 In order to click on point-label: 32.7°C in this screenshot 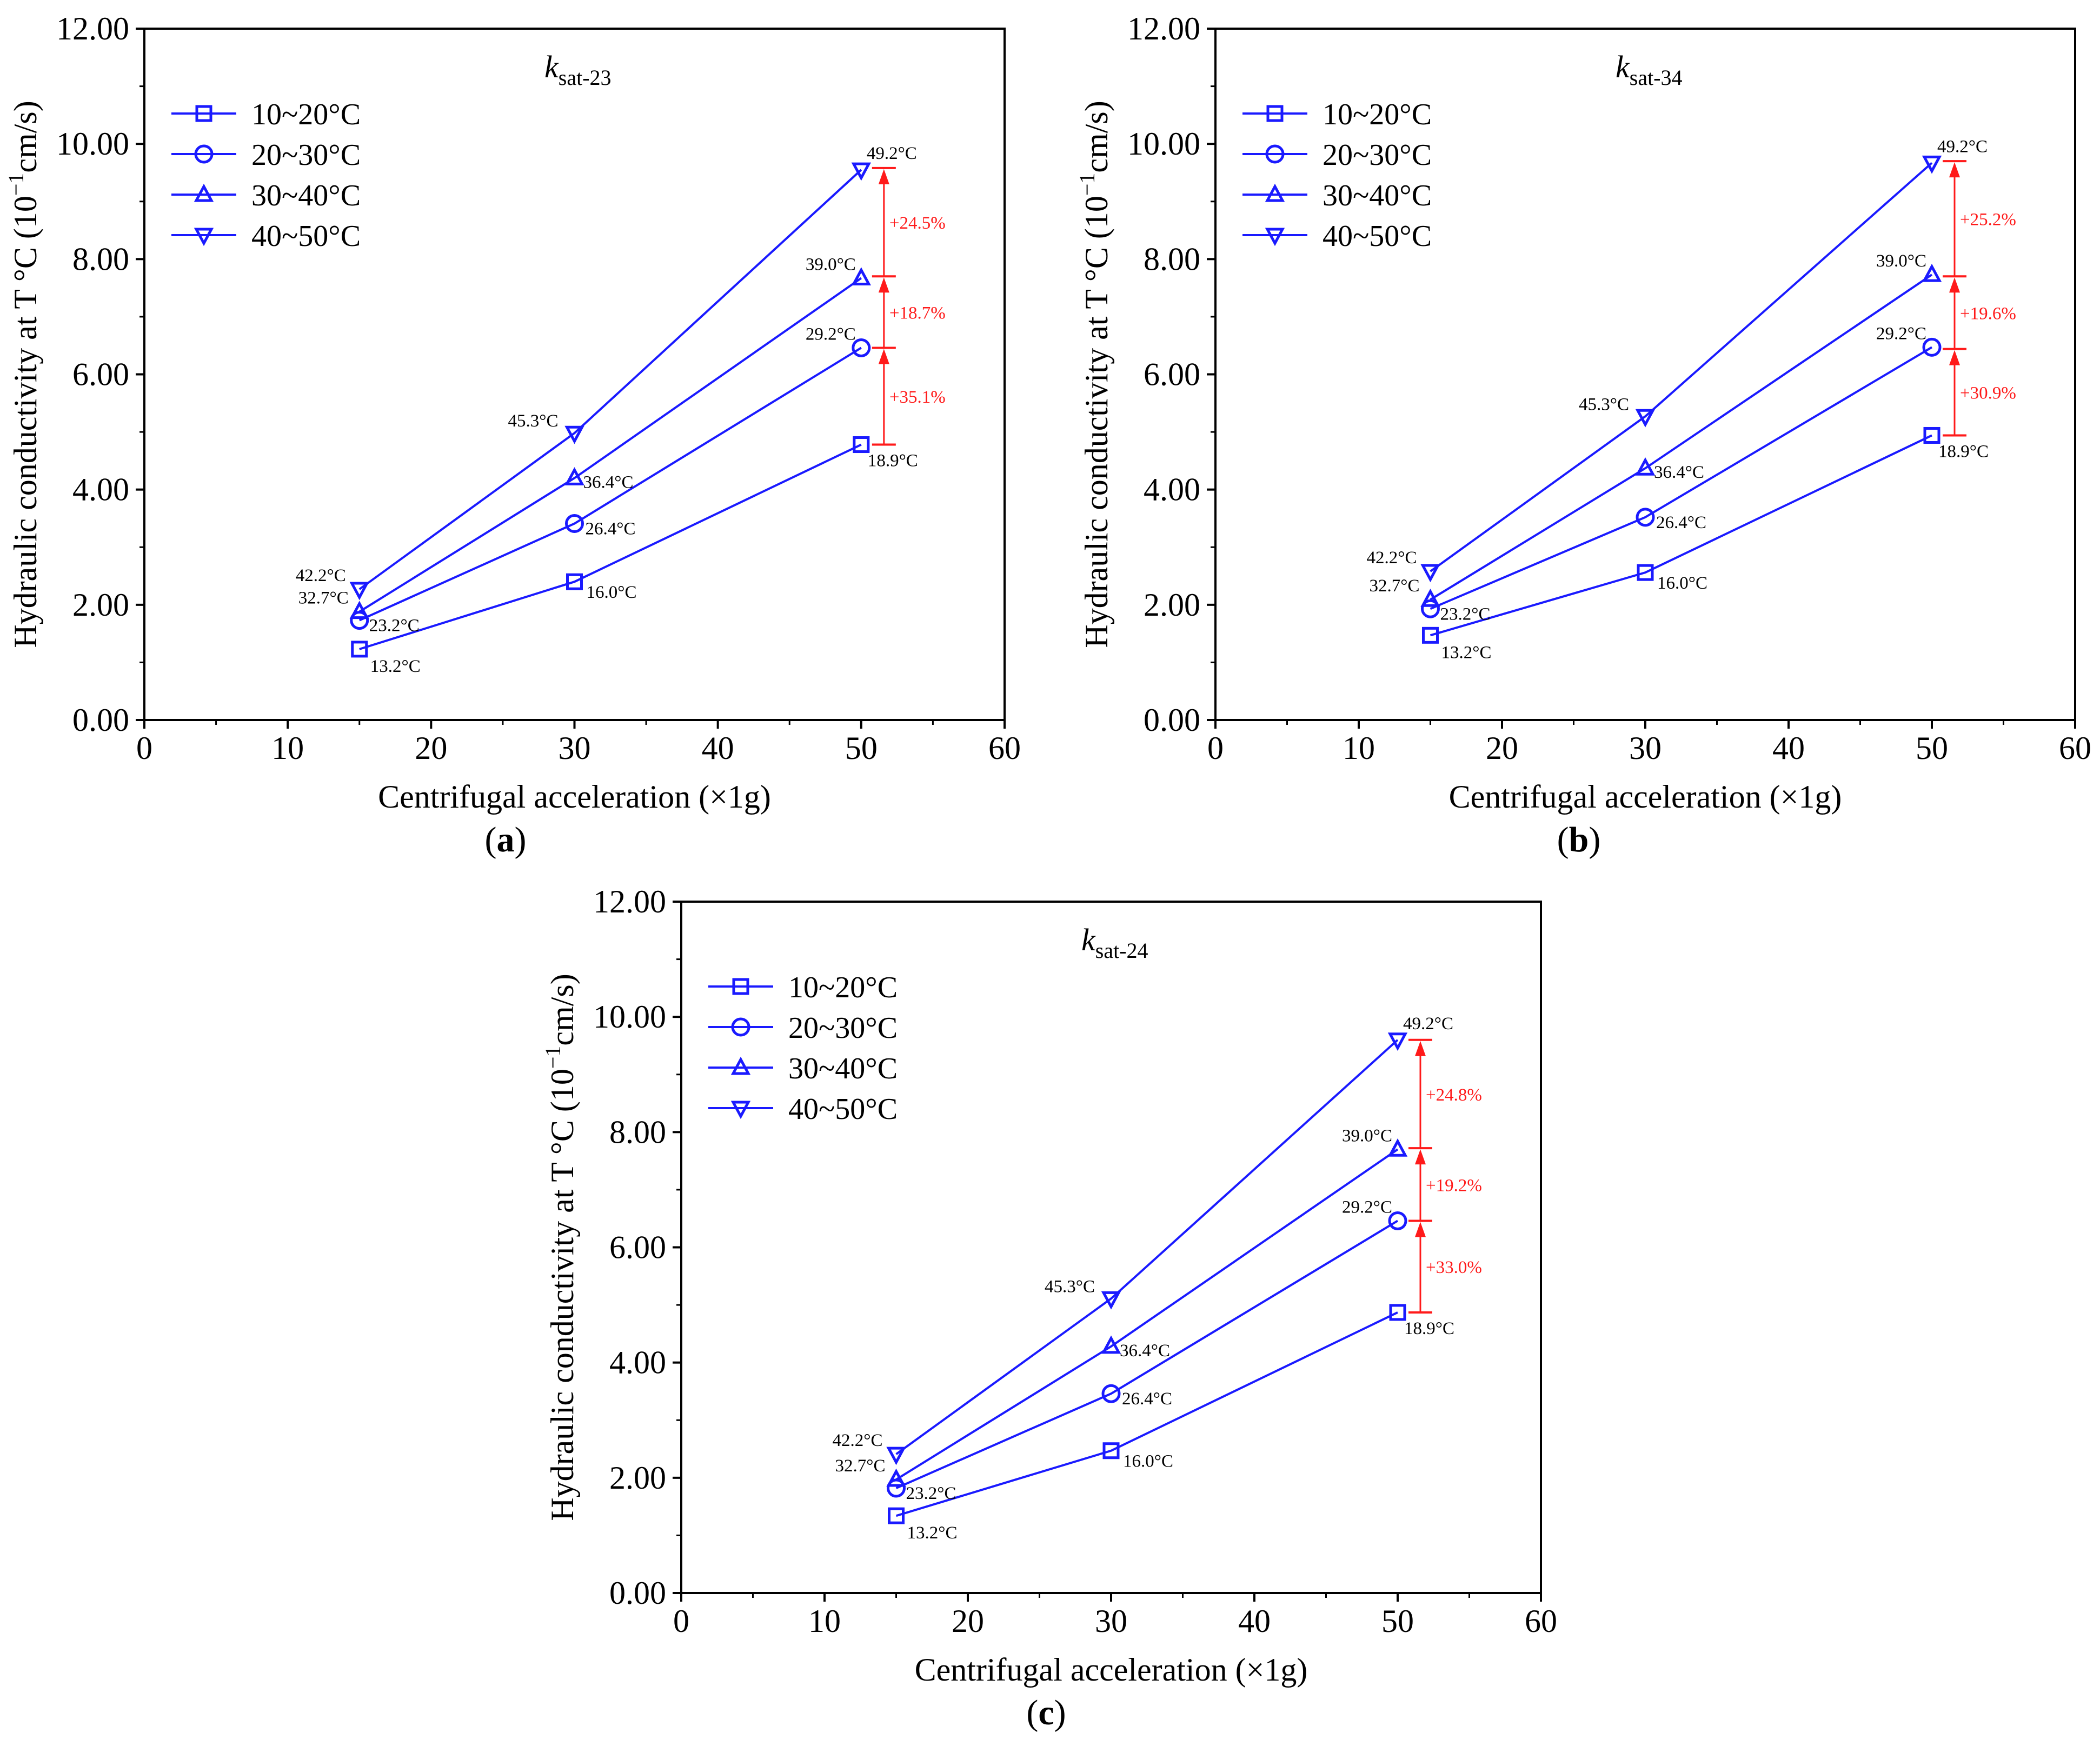, I will do `click(323, 599)`.